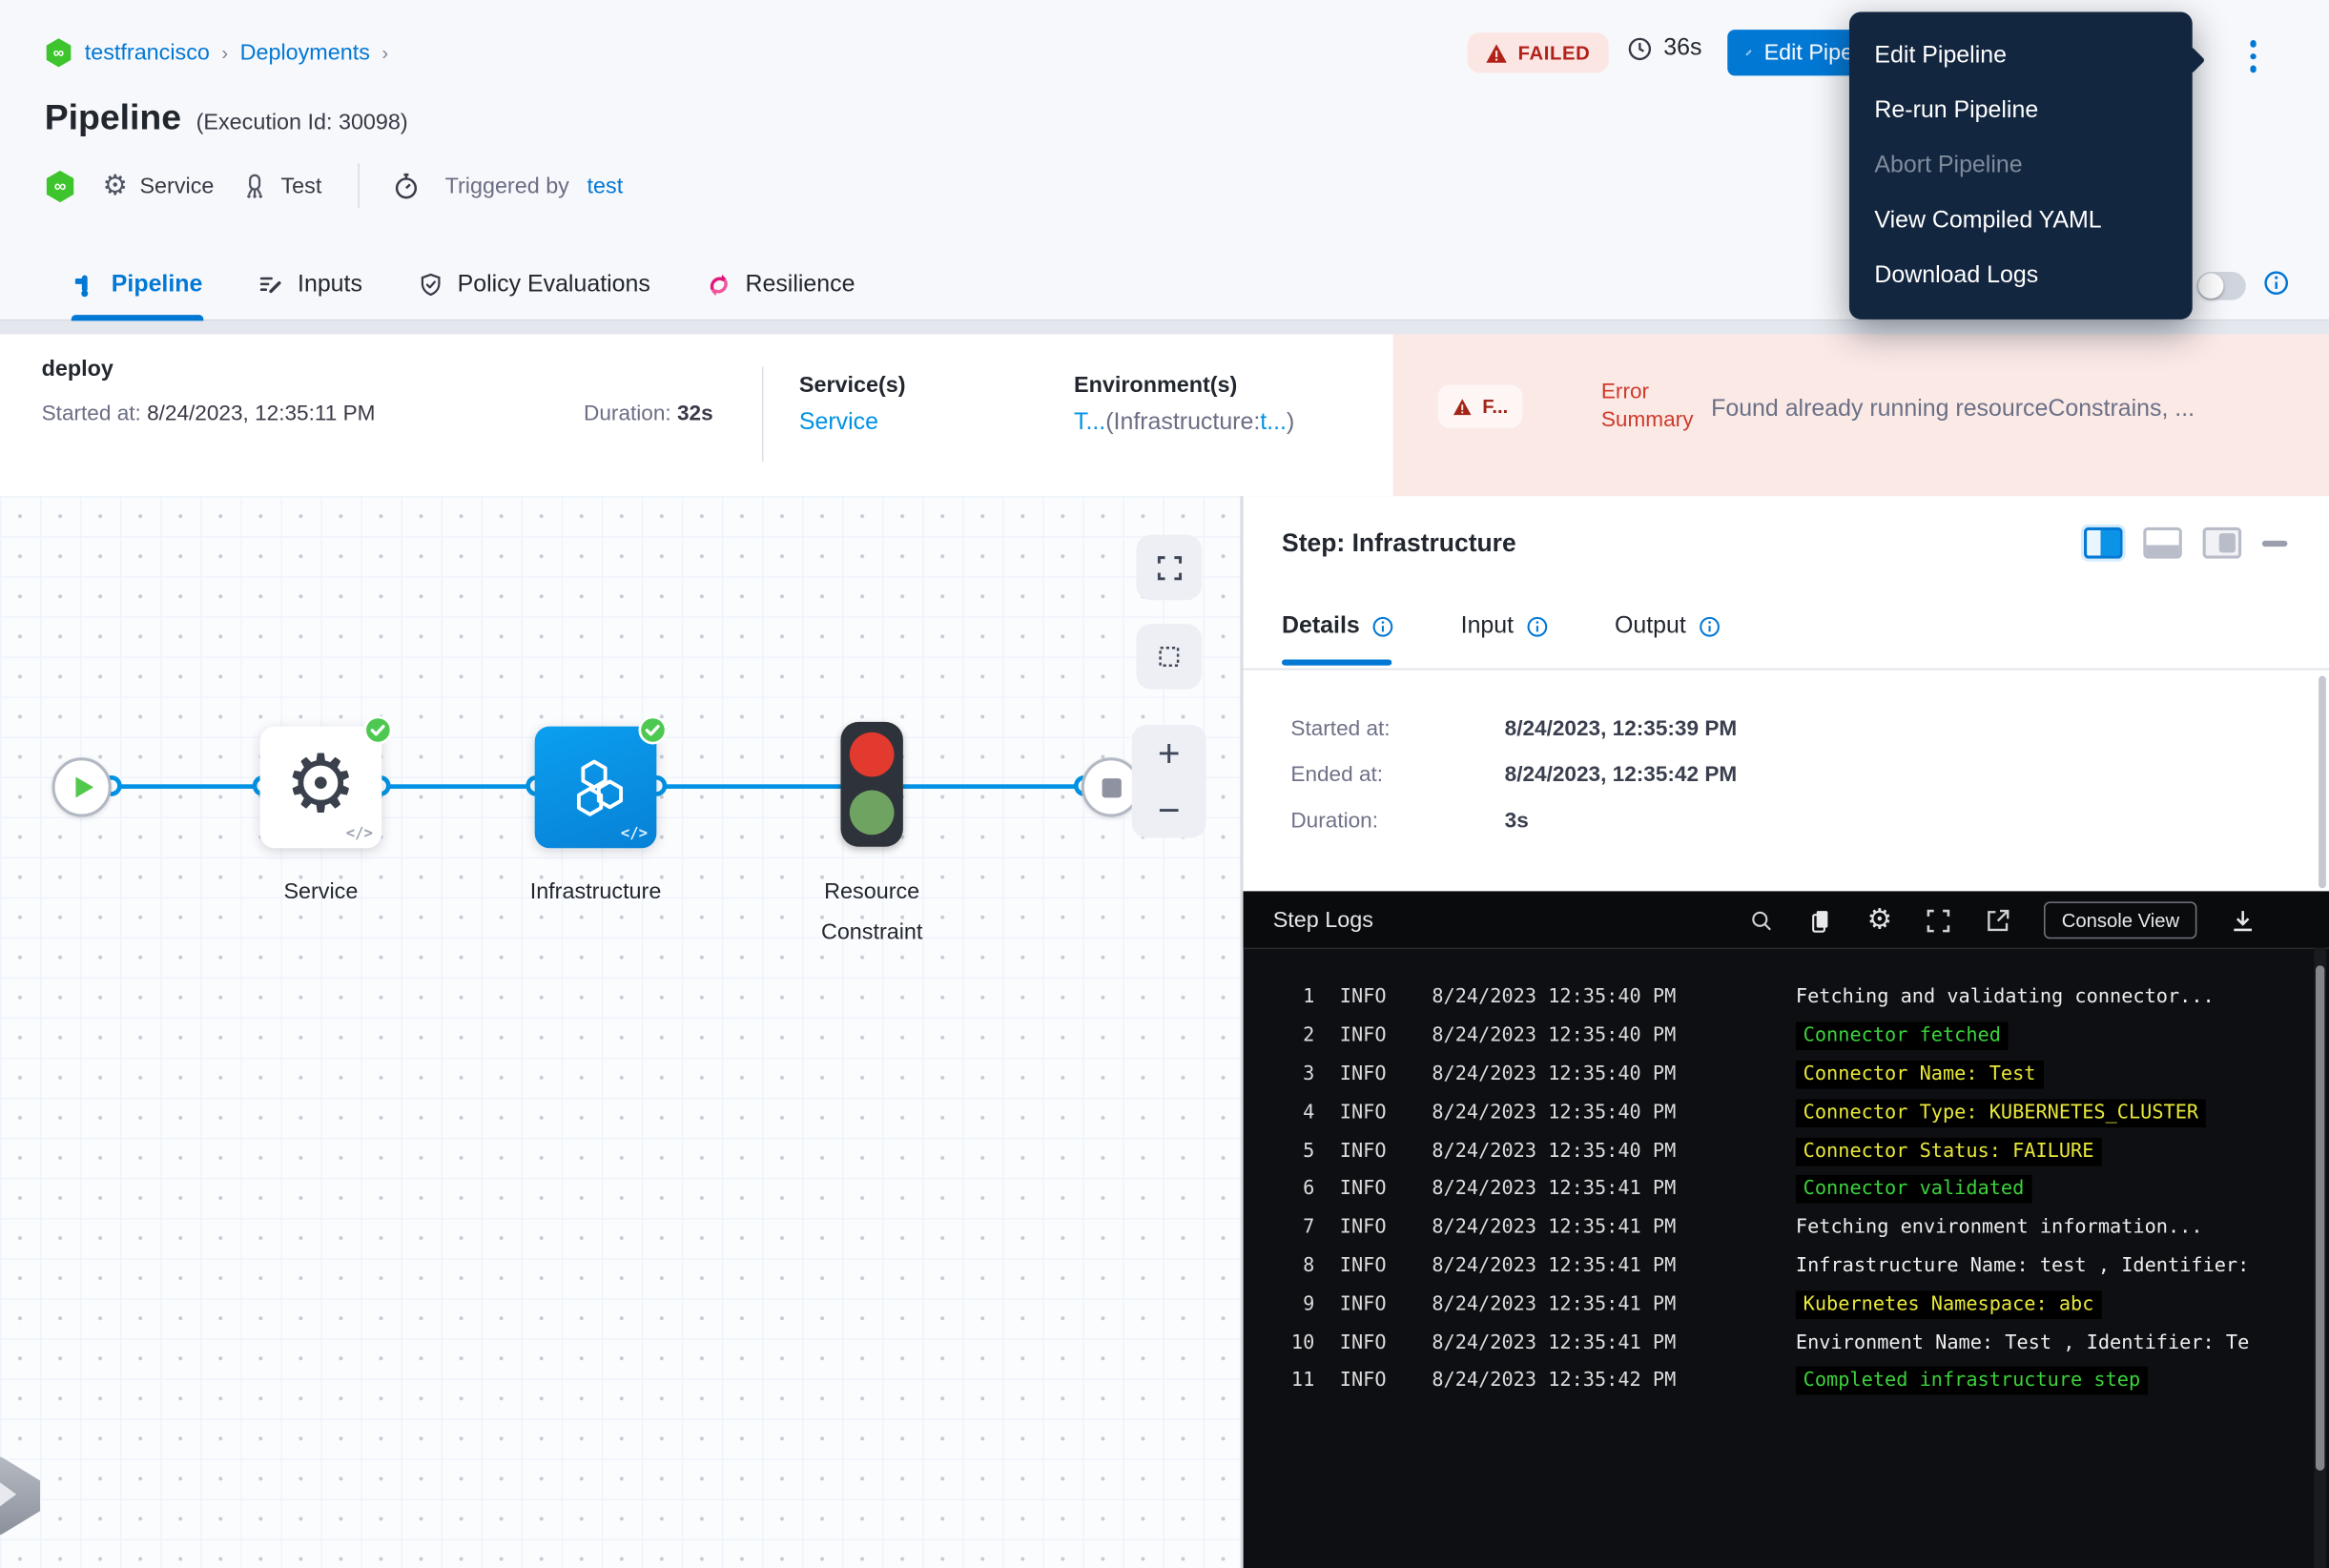 The image size is (2329, 1568). I want to click on log-message: Completed infrastructure step, so click(1971, 1381).